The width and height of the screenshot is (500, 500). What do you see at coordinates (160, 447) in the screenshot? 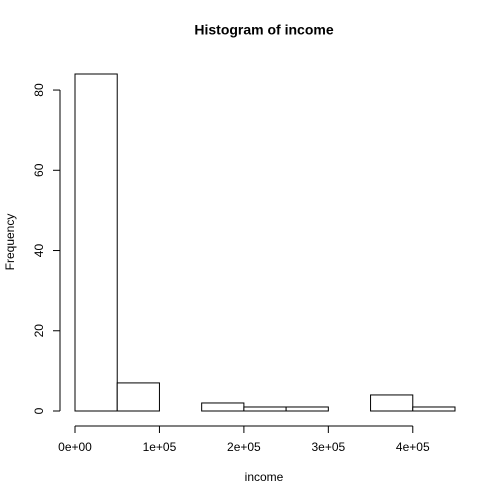
I see `x-tick-label: 1e+05` at bounding box center [160, 447].